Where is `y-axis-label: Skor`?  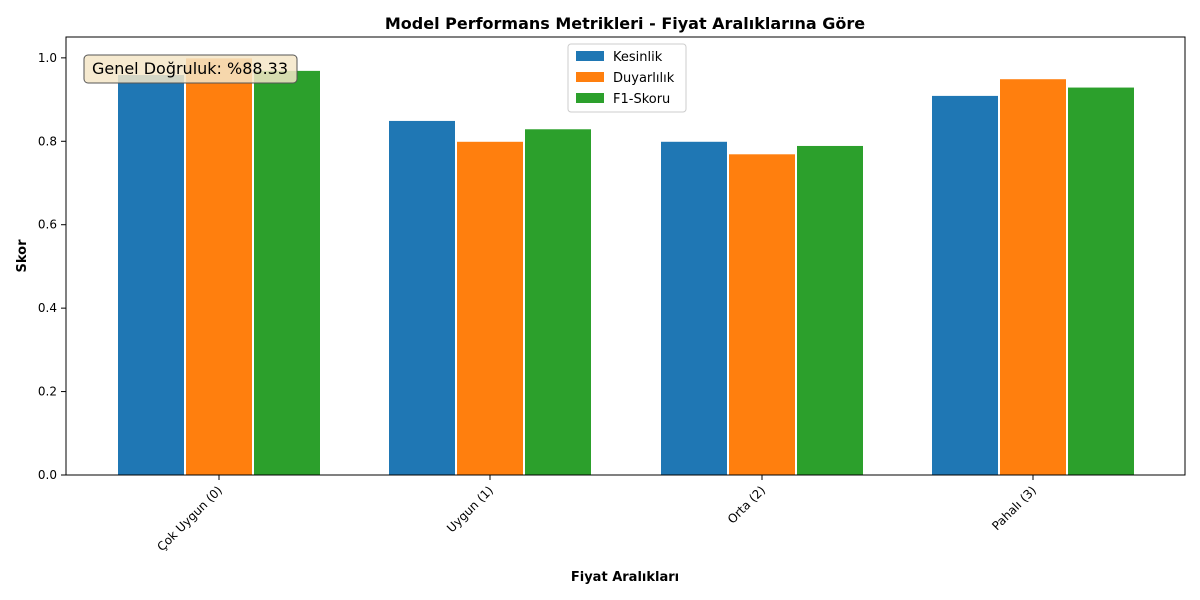
y-axis-label: Skor is located at coordinates (22, 256).